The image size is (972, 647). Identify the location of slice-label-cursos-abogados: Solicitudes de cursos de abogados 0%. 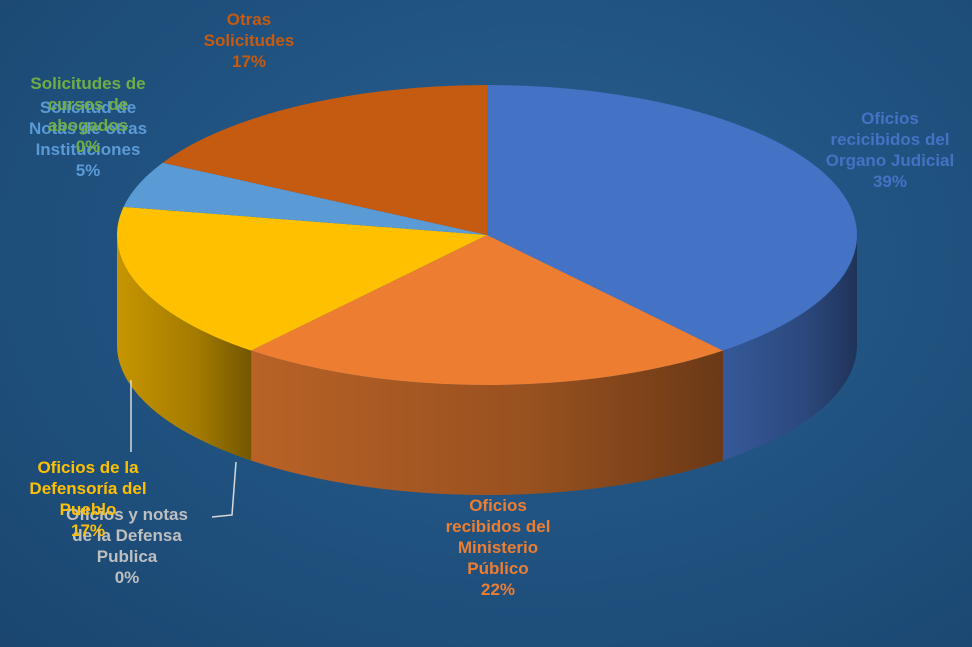
(88, 115).